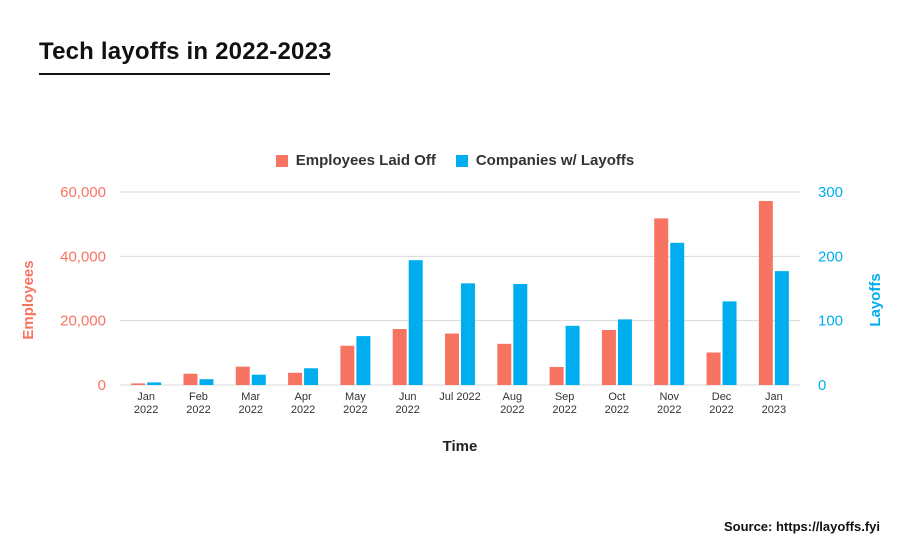 The image size is (910, 550). Describe the element at coordinates (565, 397) in the screenshot. I see `x-tick-label: Sep` at that location.